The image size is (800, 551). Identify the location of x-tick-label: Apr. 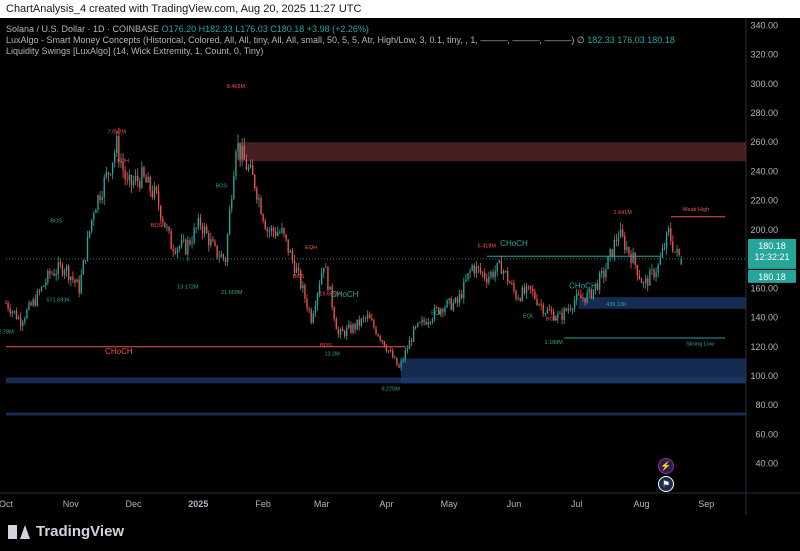
(386, 504).